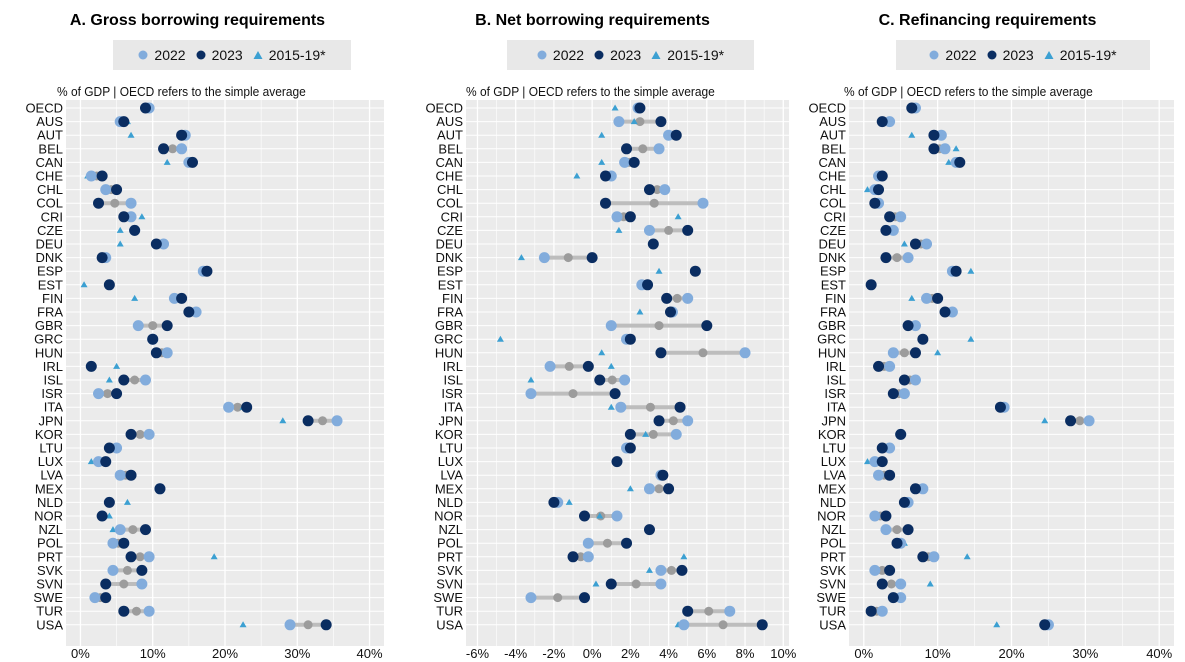 The image size is (1185, 662). Describe the element at coordinates (450, 570) in the screenshot. I see `y-tick-label: SVK` at that location.